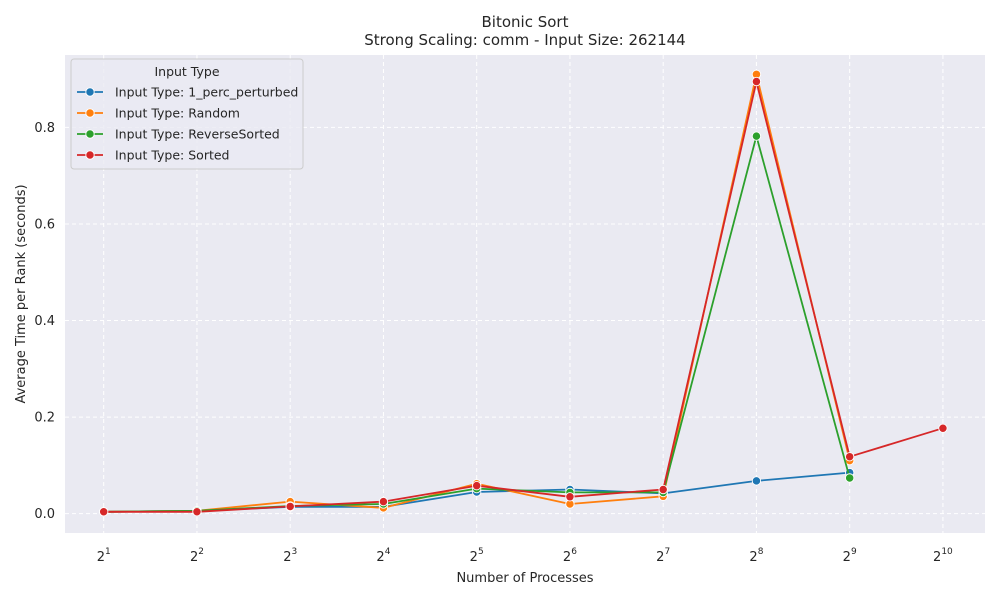 The height and width of the screenshot is (600, 1000). What do you see at coordinates (108, 552) in the screenshot?
I see `x-tick-exponent: 1` at bounding box center [108, 552].